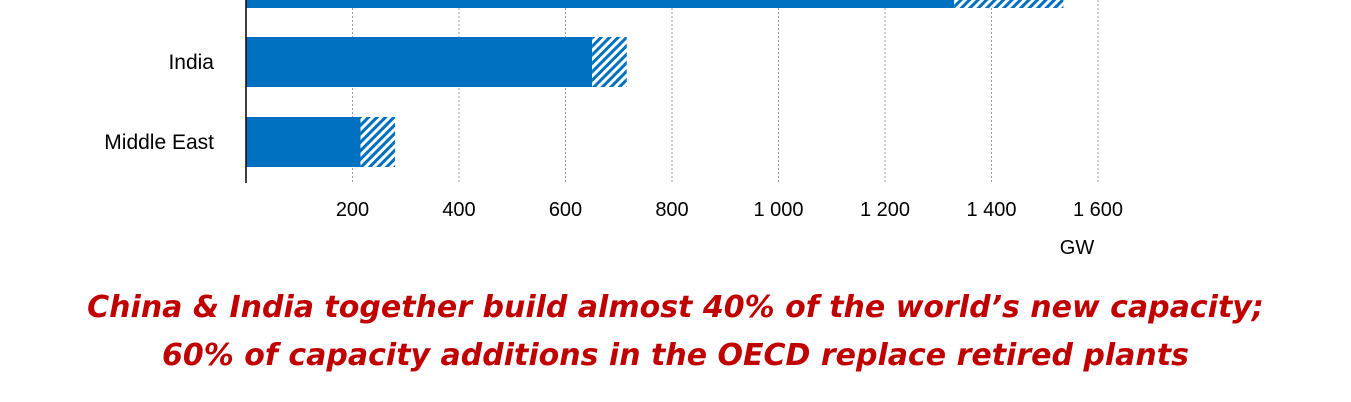 This screenshot has width=1351, height=402. I want to click on x-tick-label: 1 200, so click(885, 210).